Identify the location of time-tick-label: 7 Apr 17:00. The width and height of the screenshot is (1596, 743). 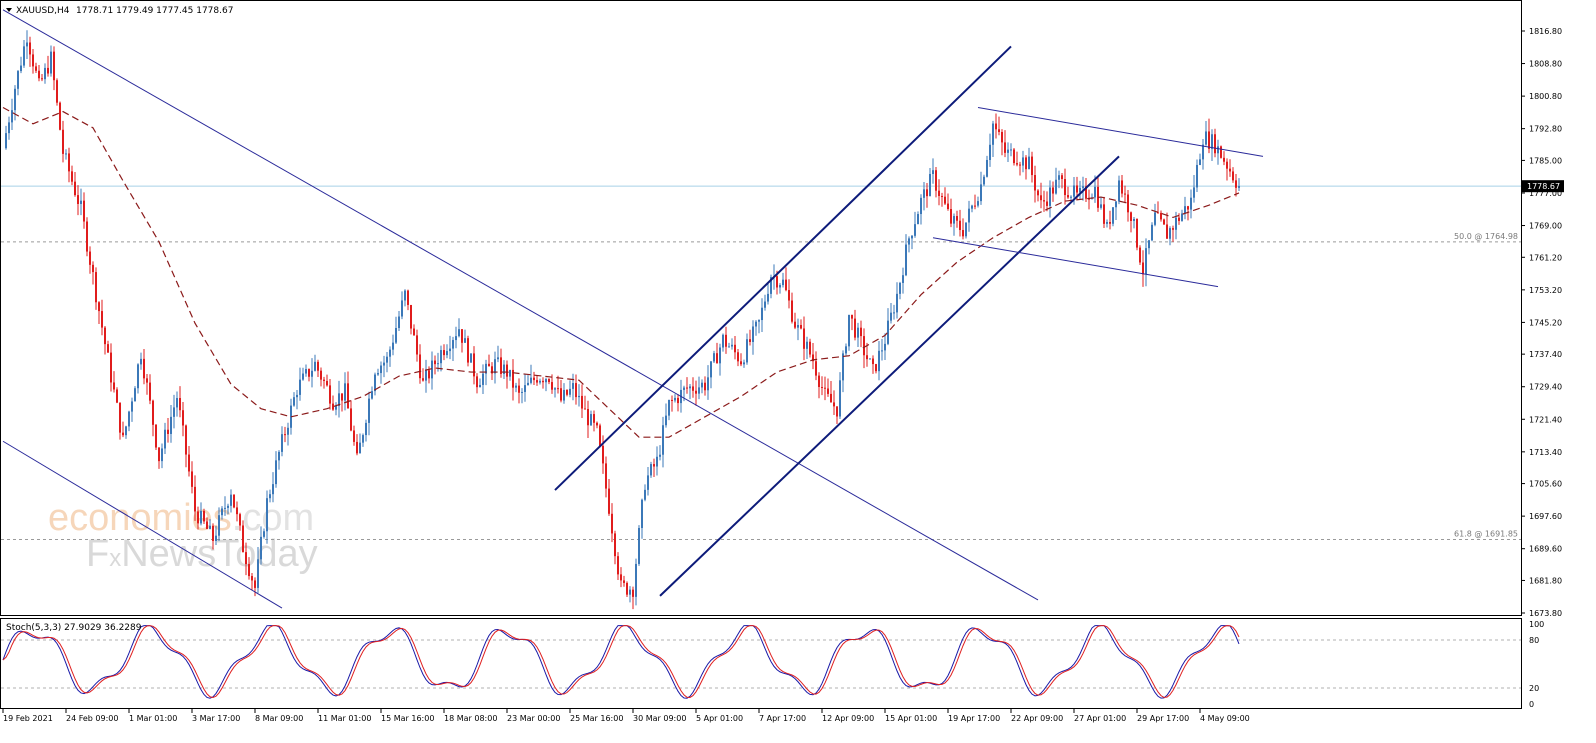
(782, 718).